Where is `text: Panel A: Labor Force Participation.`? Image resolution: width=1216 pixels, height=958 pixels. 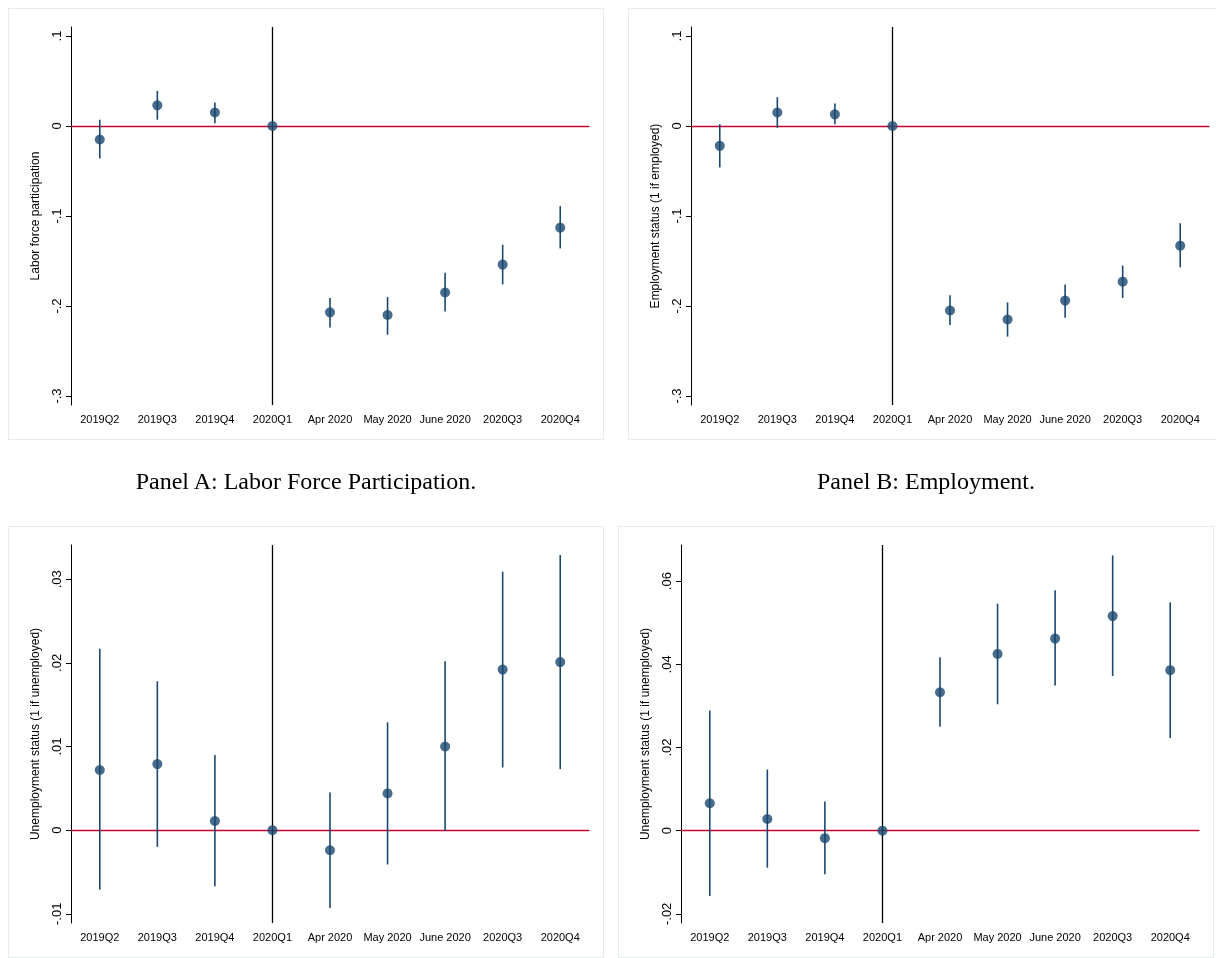
text: Panel A: Labor Force Participation. is located at coordinates (306, 481).